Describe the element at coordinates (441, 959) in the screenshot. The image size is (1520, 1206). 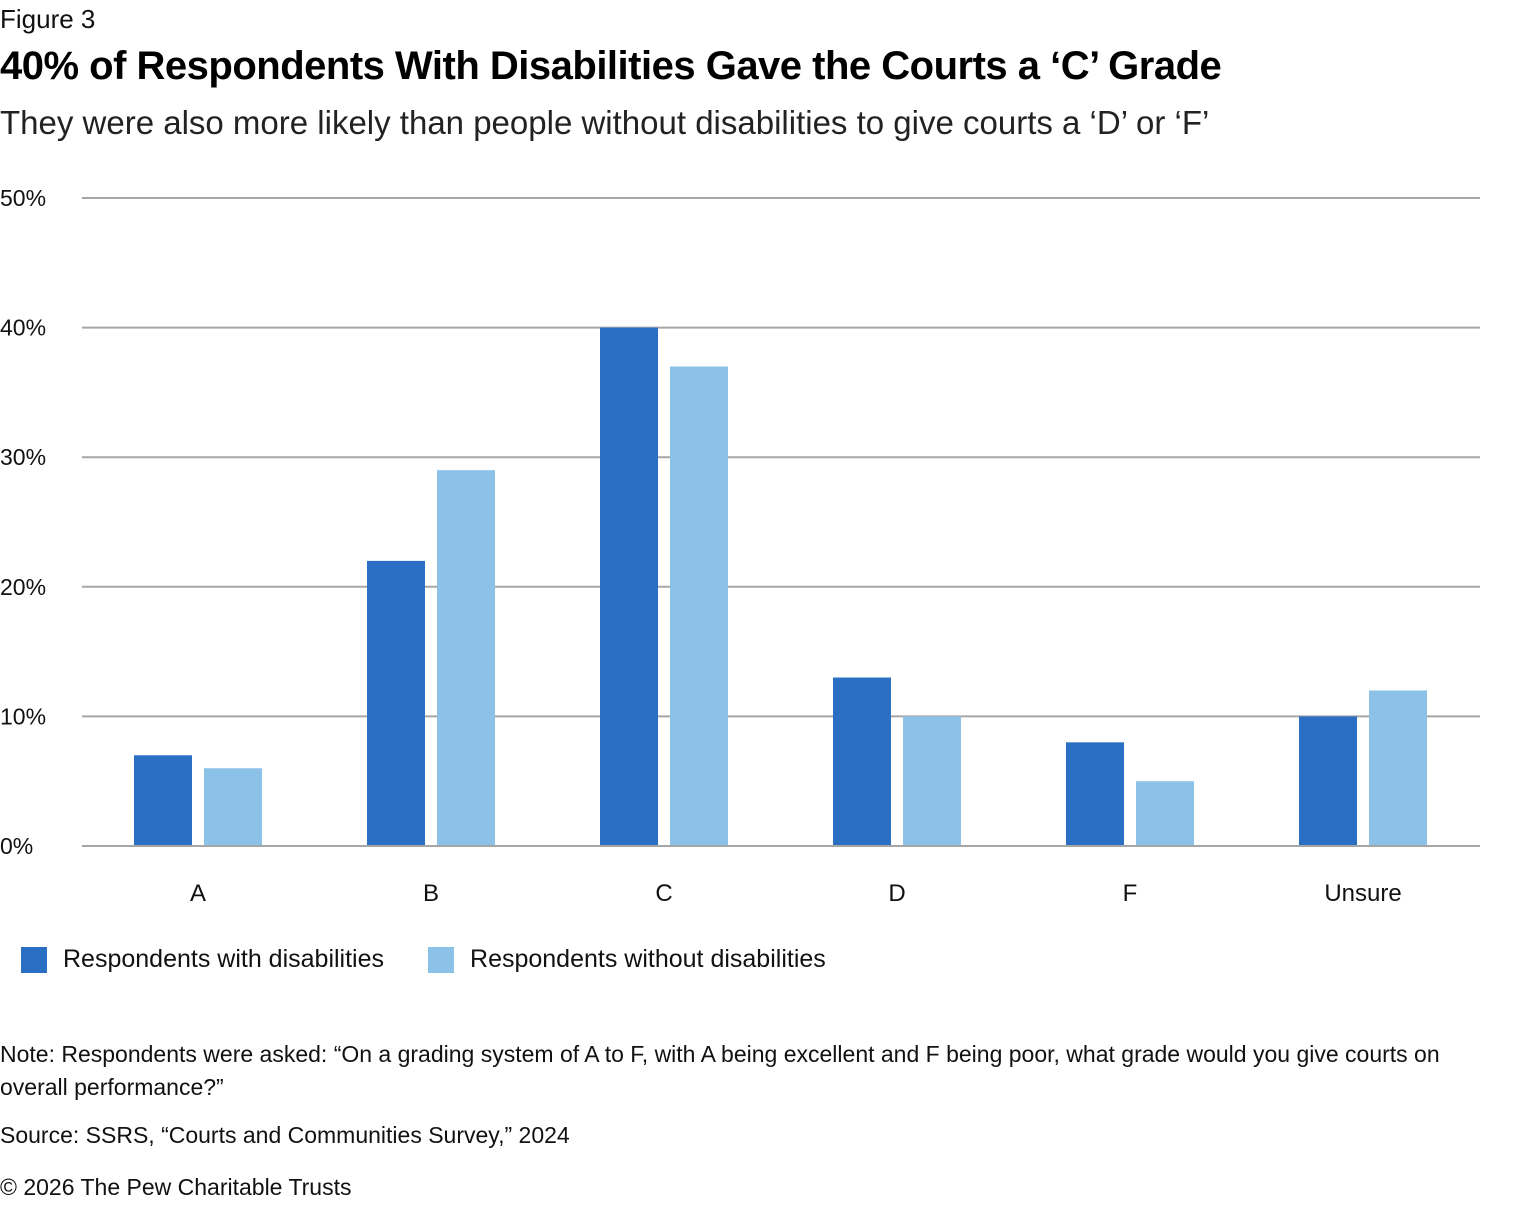
I see `legend-swatch-without-disabilities` at that location.